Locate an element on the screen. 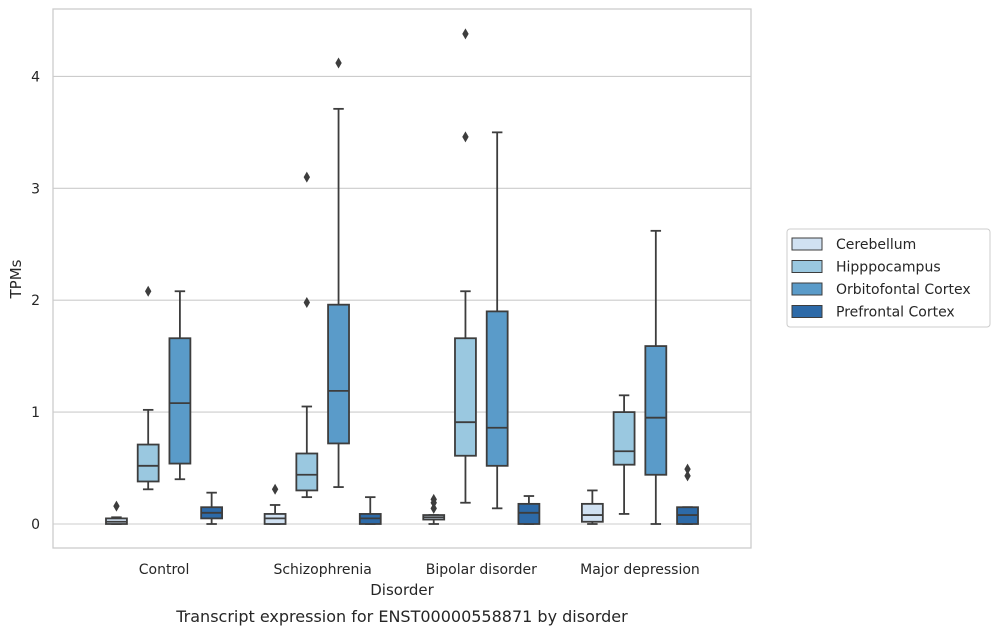 The height and width of the screenshot is (634, 999). legend-entry: Cerebellum is located at coordinates (876, 245).